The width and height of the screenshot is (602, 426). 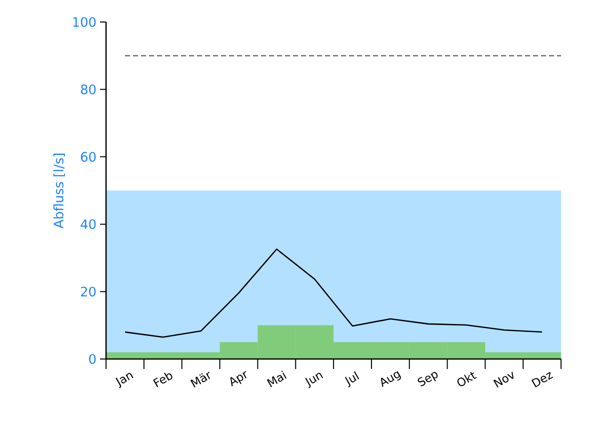 I want to click on x-tick-label: Jan, so click(x=125, y=380).